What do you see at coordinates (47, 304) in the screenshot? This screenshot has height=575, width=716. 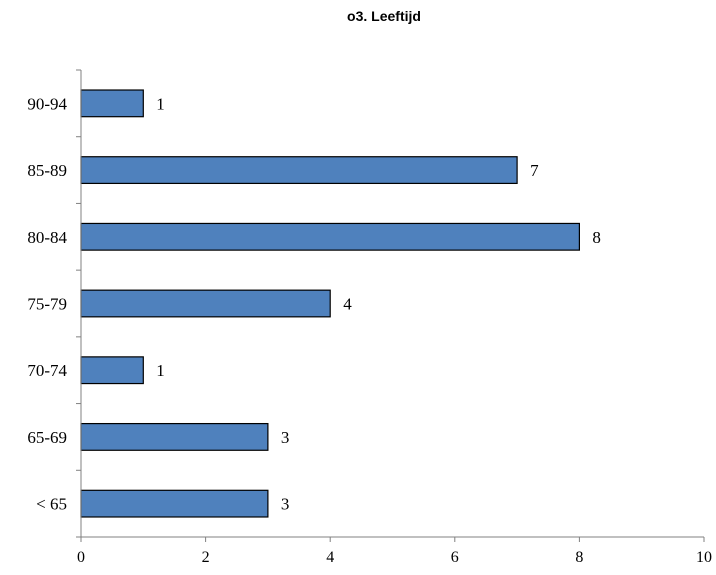 I see `category-label: 75-79` at bounding box center [47, 304].